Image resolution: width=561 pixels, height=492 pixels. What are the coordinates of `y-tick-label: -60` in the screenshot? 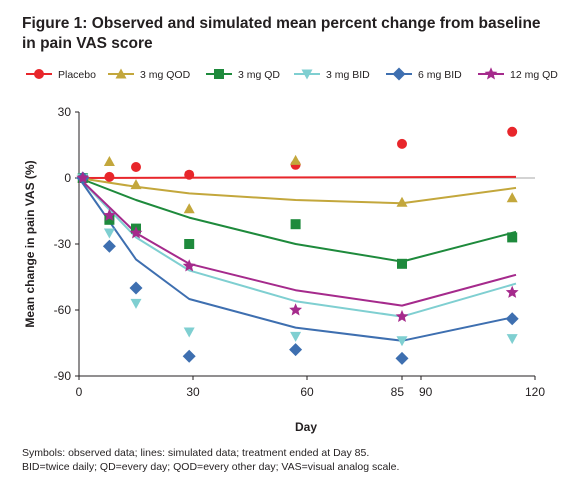 It's located at (63, 310).